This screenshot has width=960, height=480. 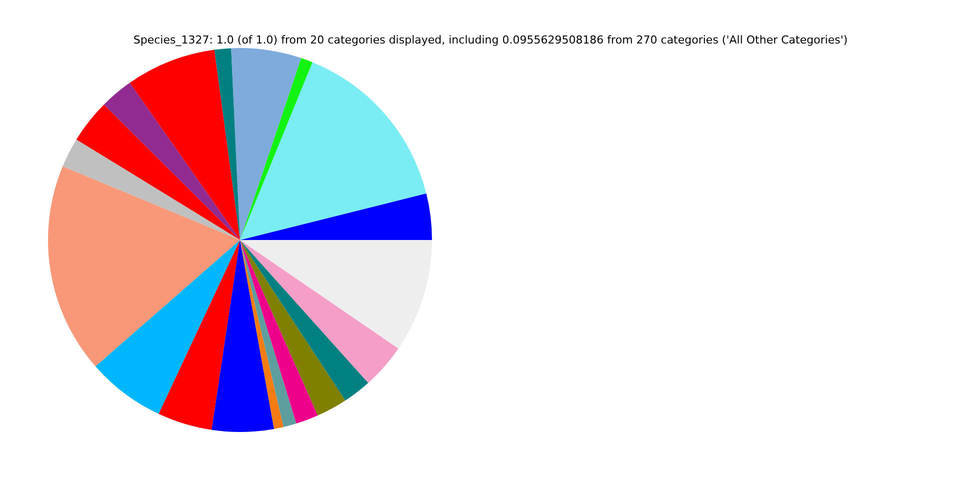 What do you see at coordinates (490, 40) in the screenshot?
I see `text: Species_1327: 1.0 (of 1.0) from 20 categories displayed, including 0.0955629508186 from 270 categories ('All Other Categories')` at bounding box center [490, 40].